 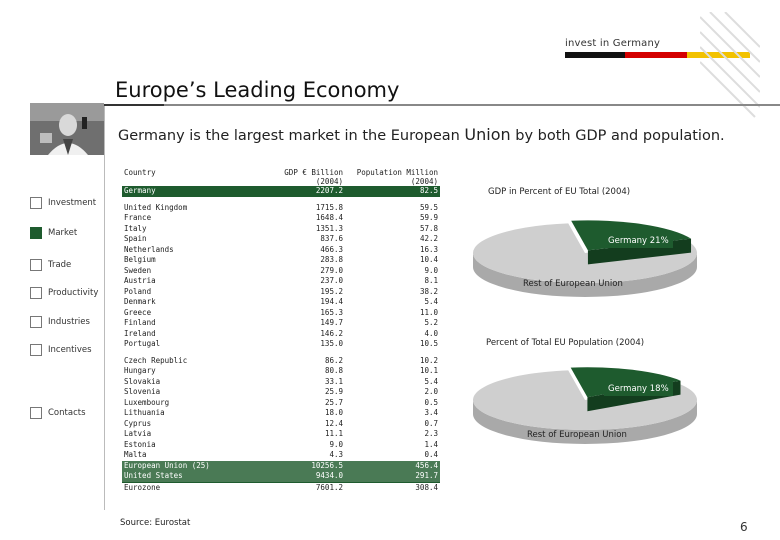 What do you see at coordinates (144, 412) in the screenshot?
I see `country-cell: Lithuania` at bounding box center [144, 412].